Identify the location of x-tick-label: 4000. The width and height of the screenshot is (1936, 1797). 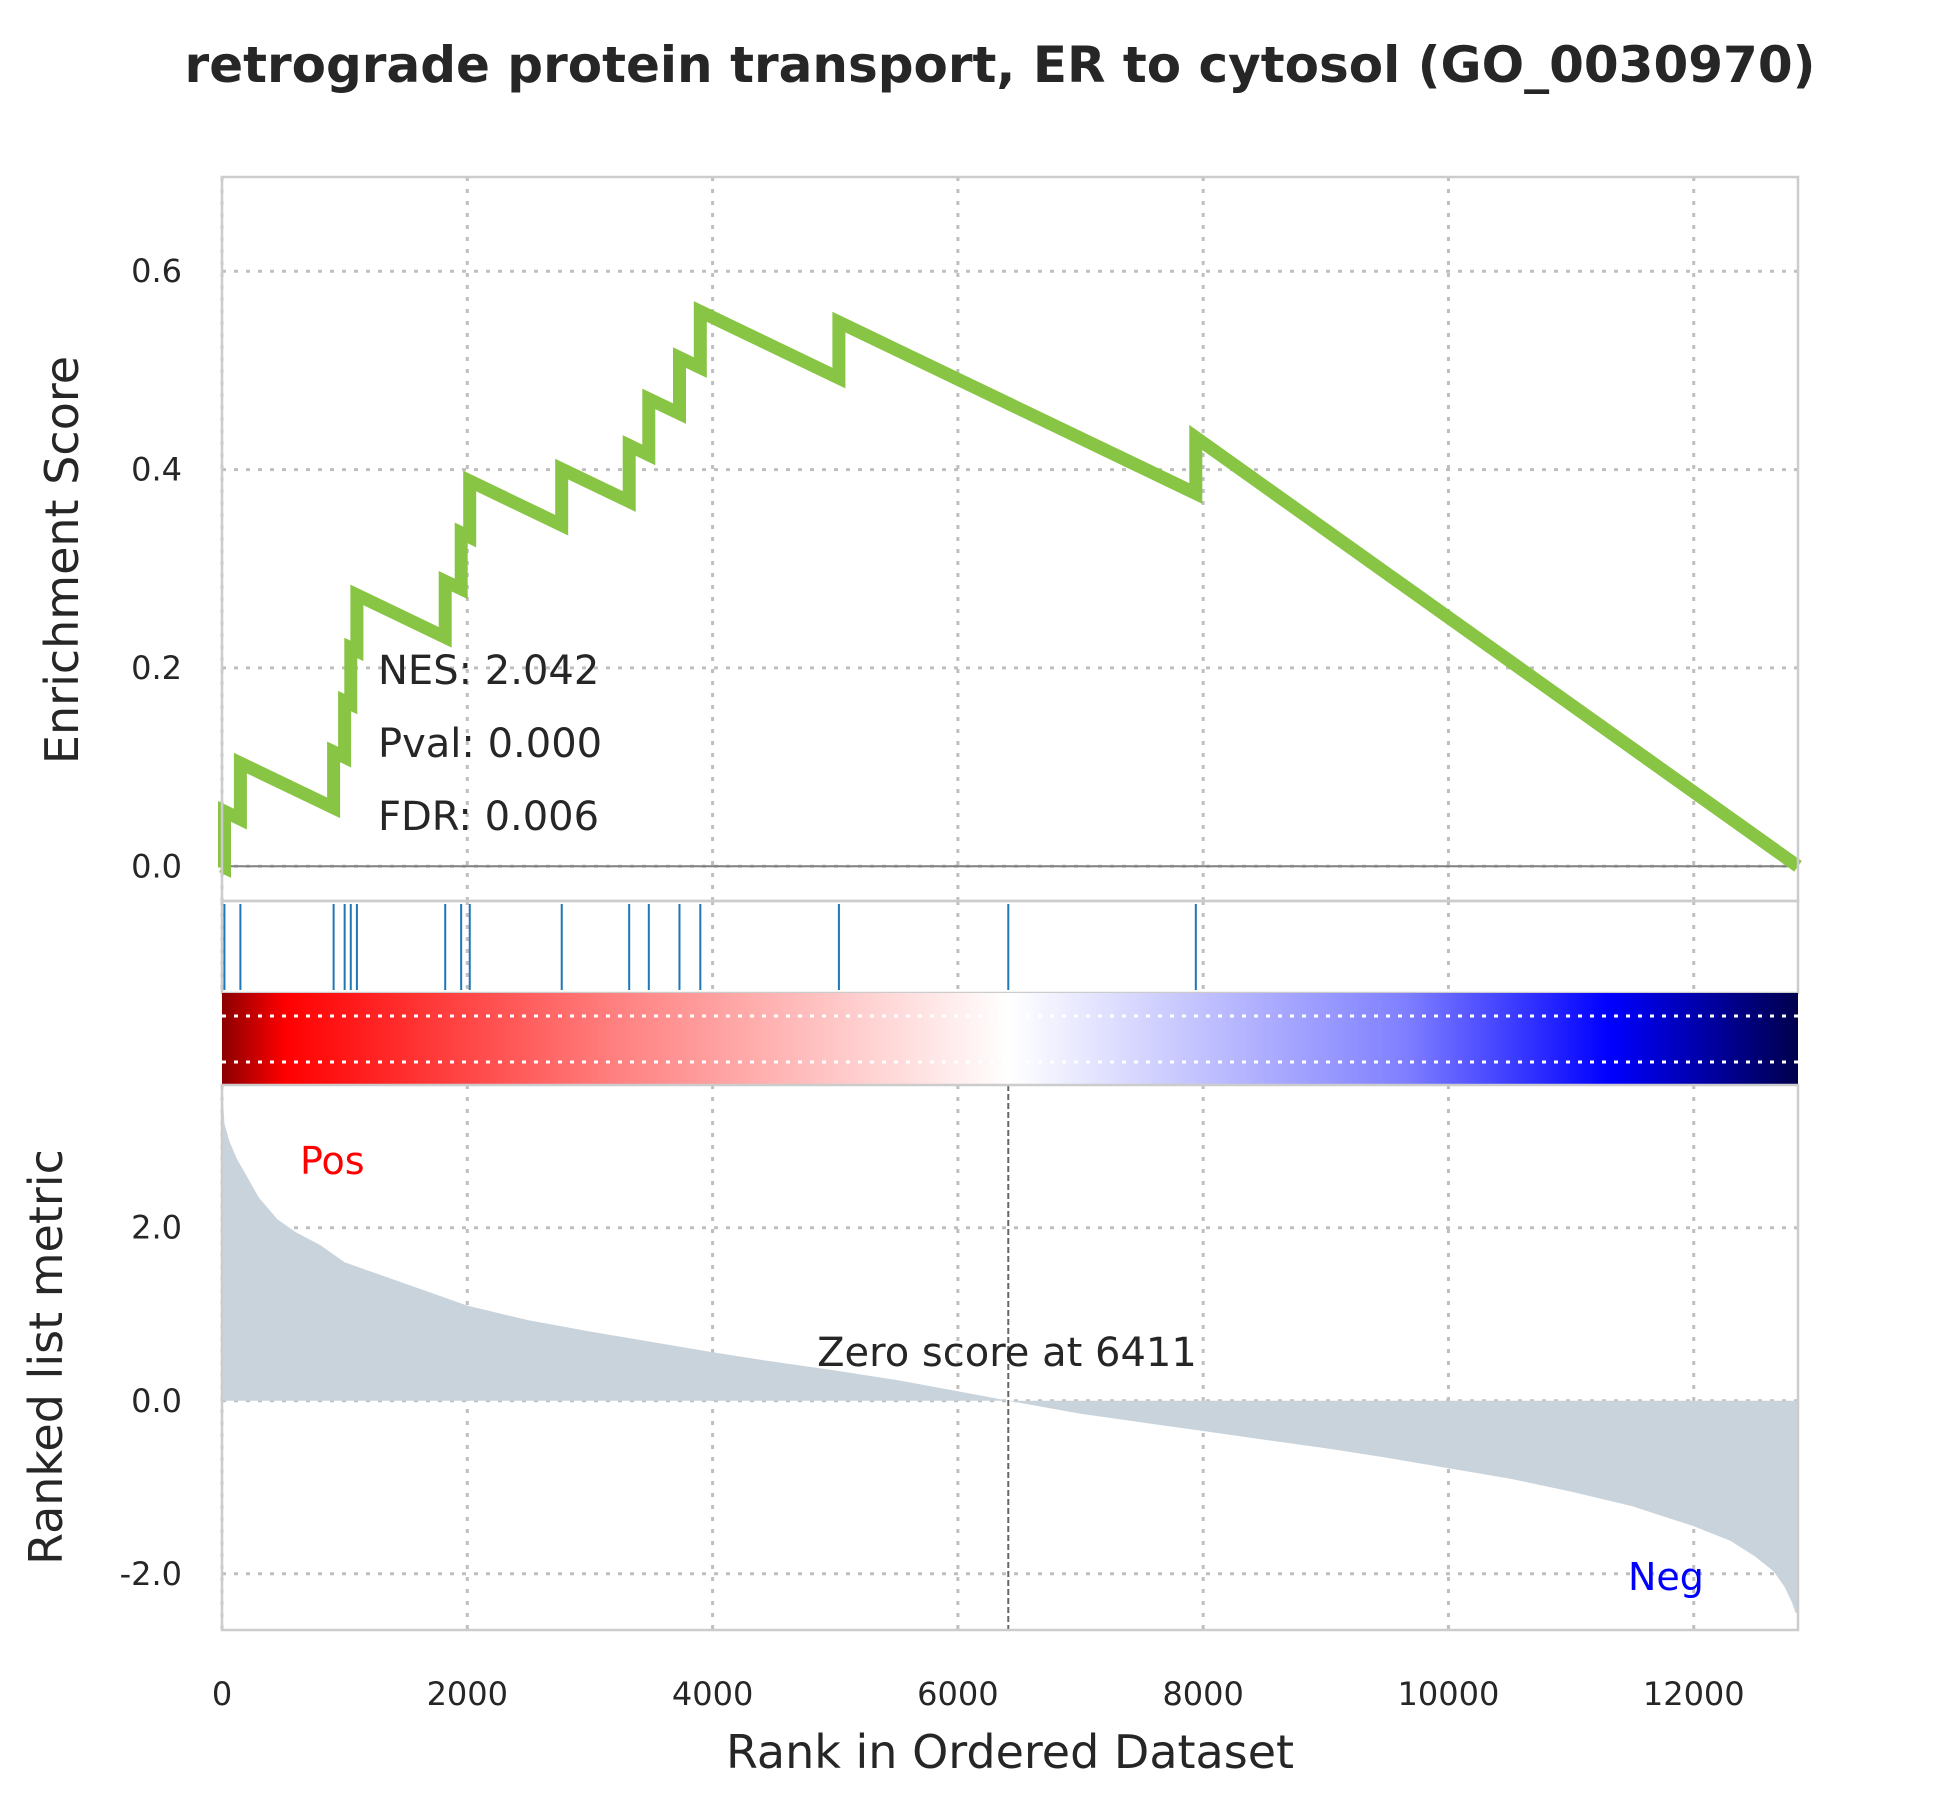
(712, 1694).